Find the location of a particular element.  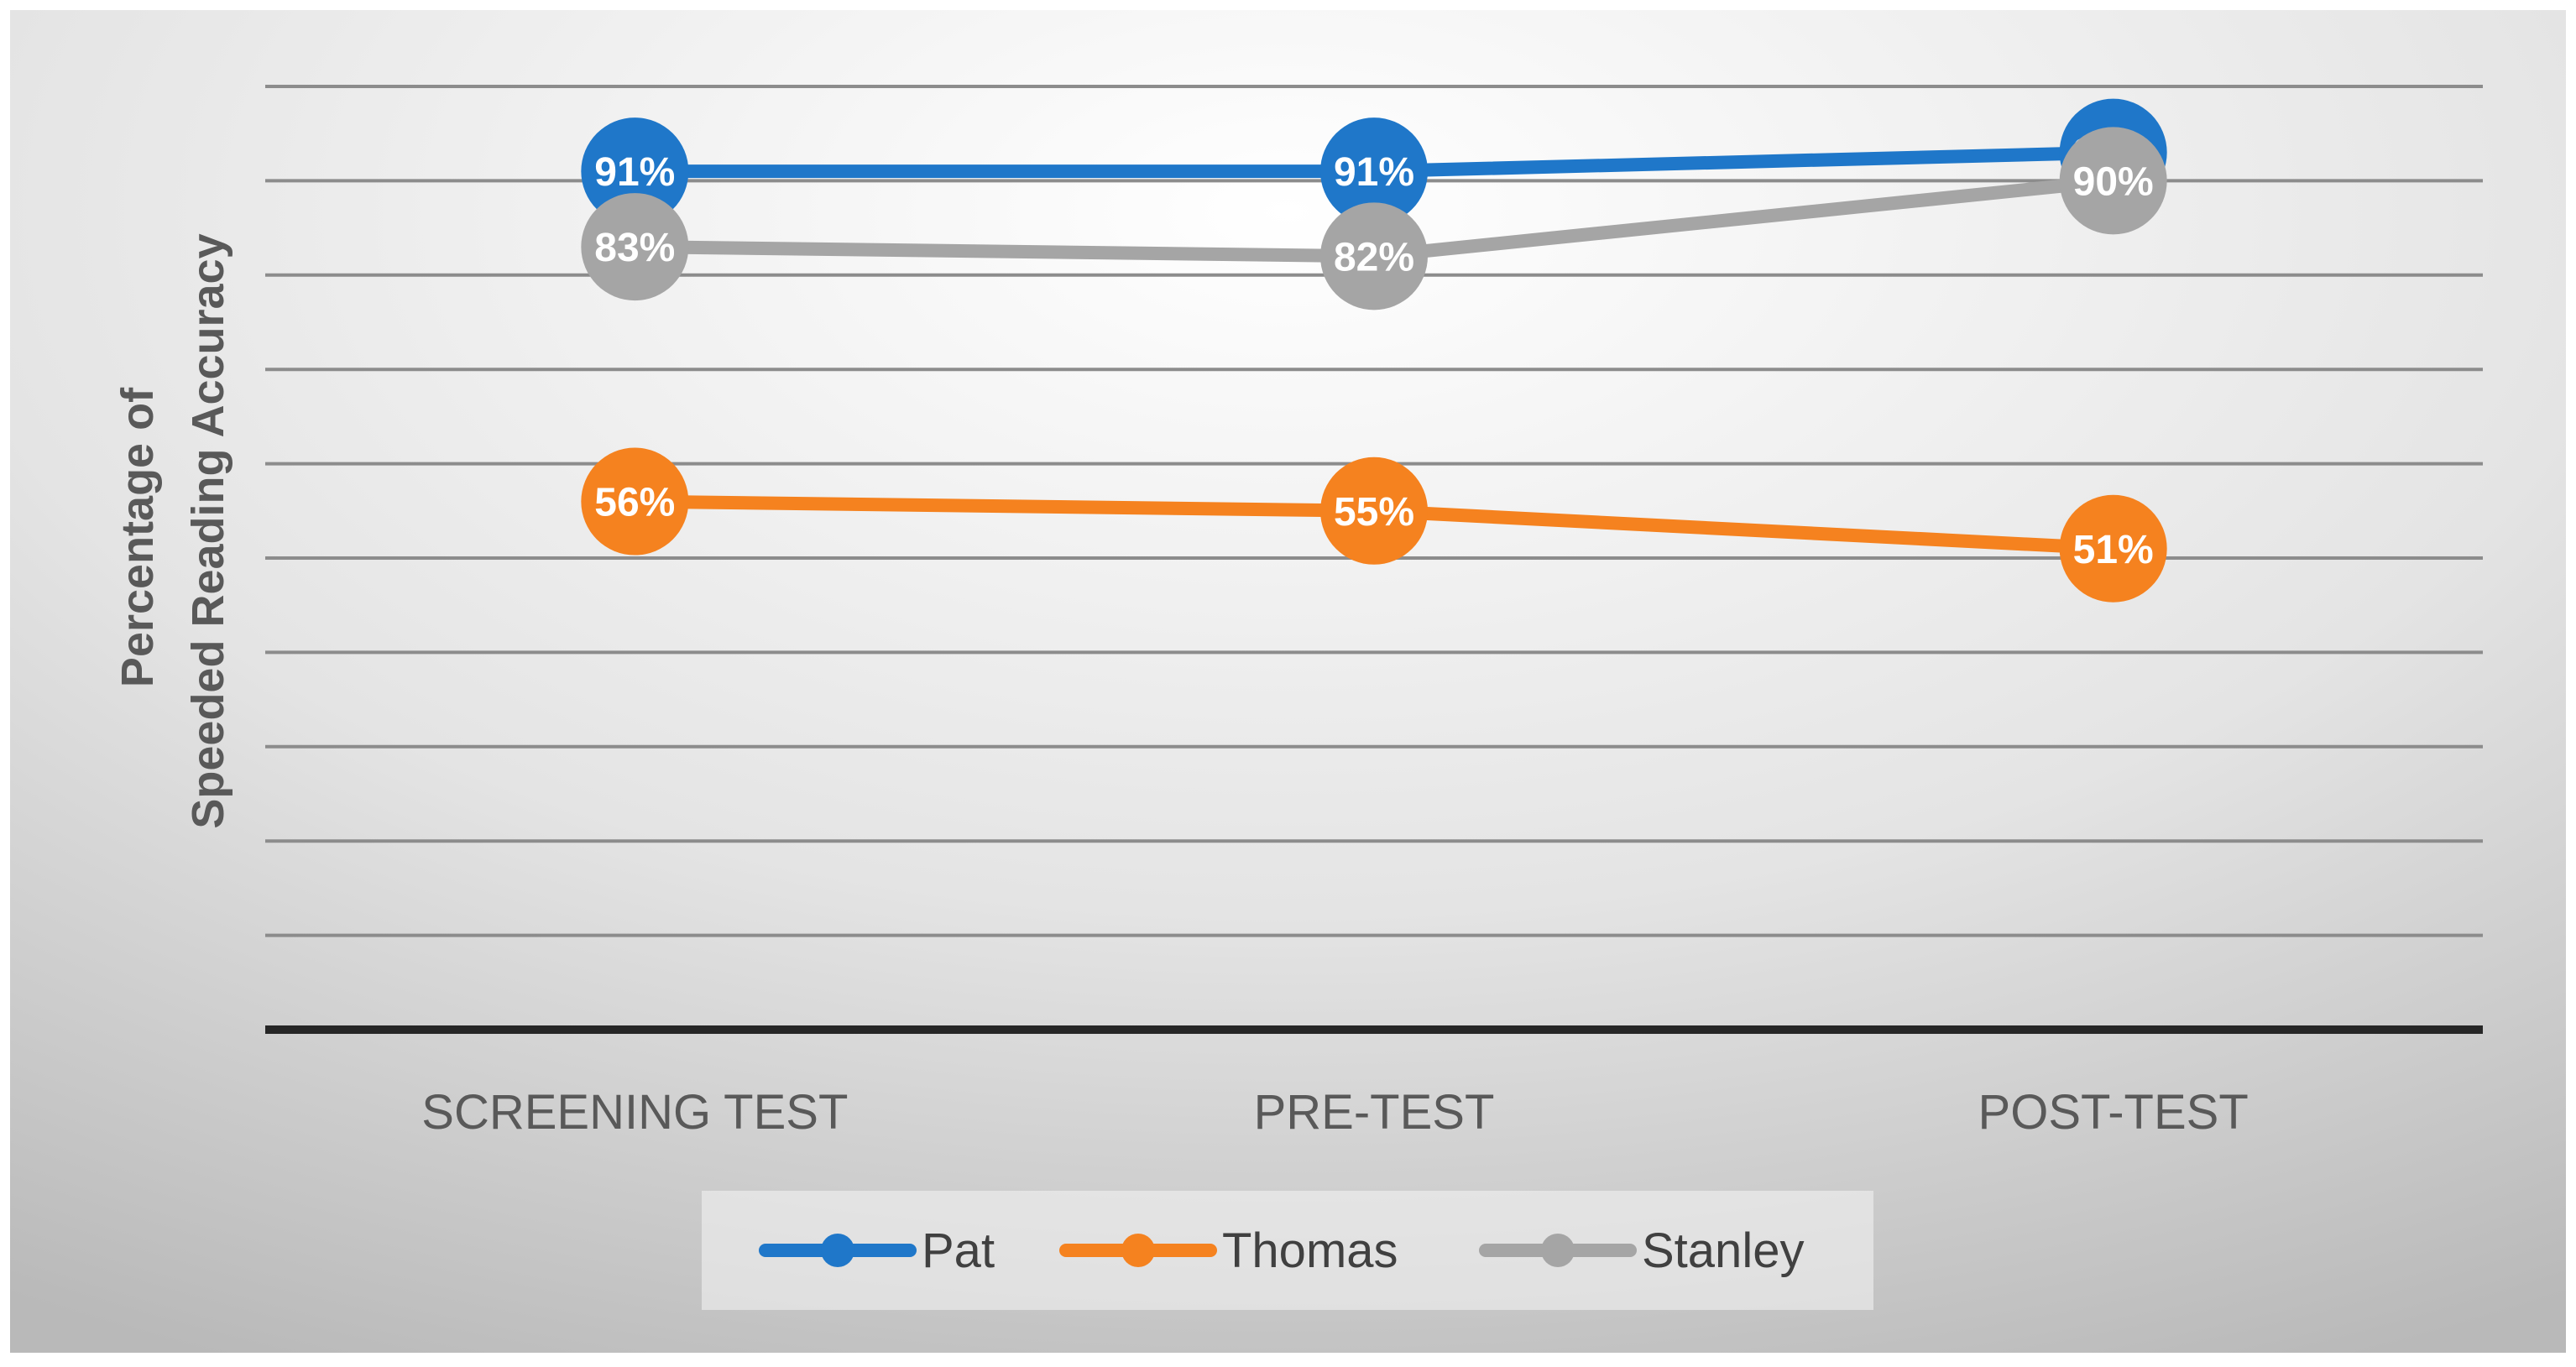

legend: Pat Thomas Stanley is located at coordinates (1281, 1251).